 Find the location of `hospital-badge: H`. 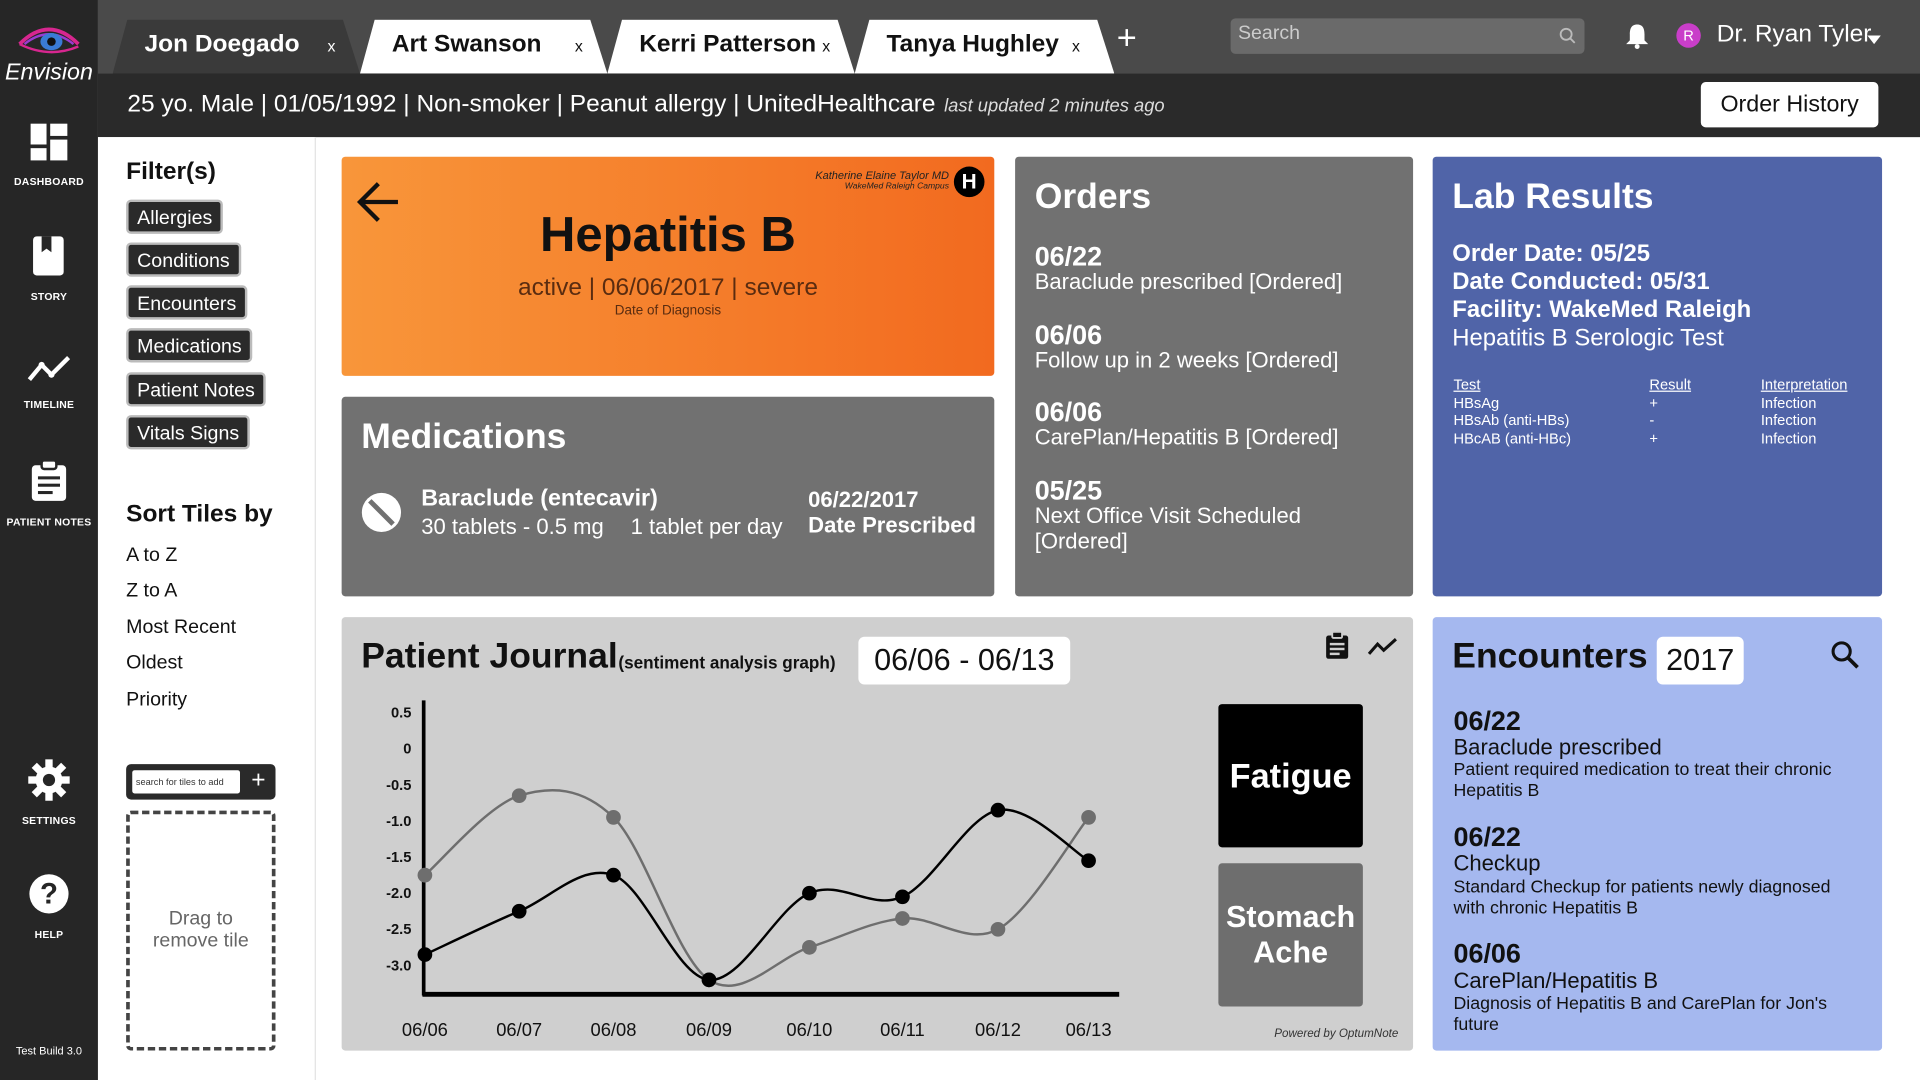

hospital-badge: H is located at coordinates (969, 182).